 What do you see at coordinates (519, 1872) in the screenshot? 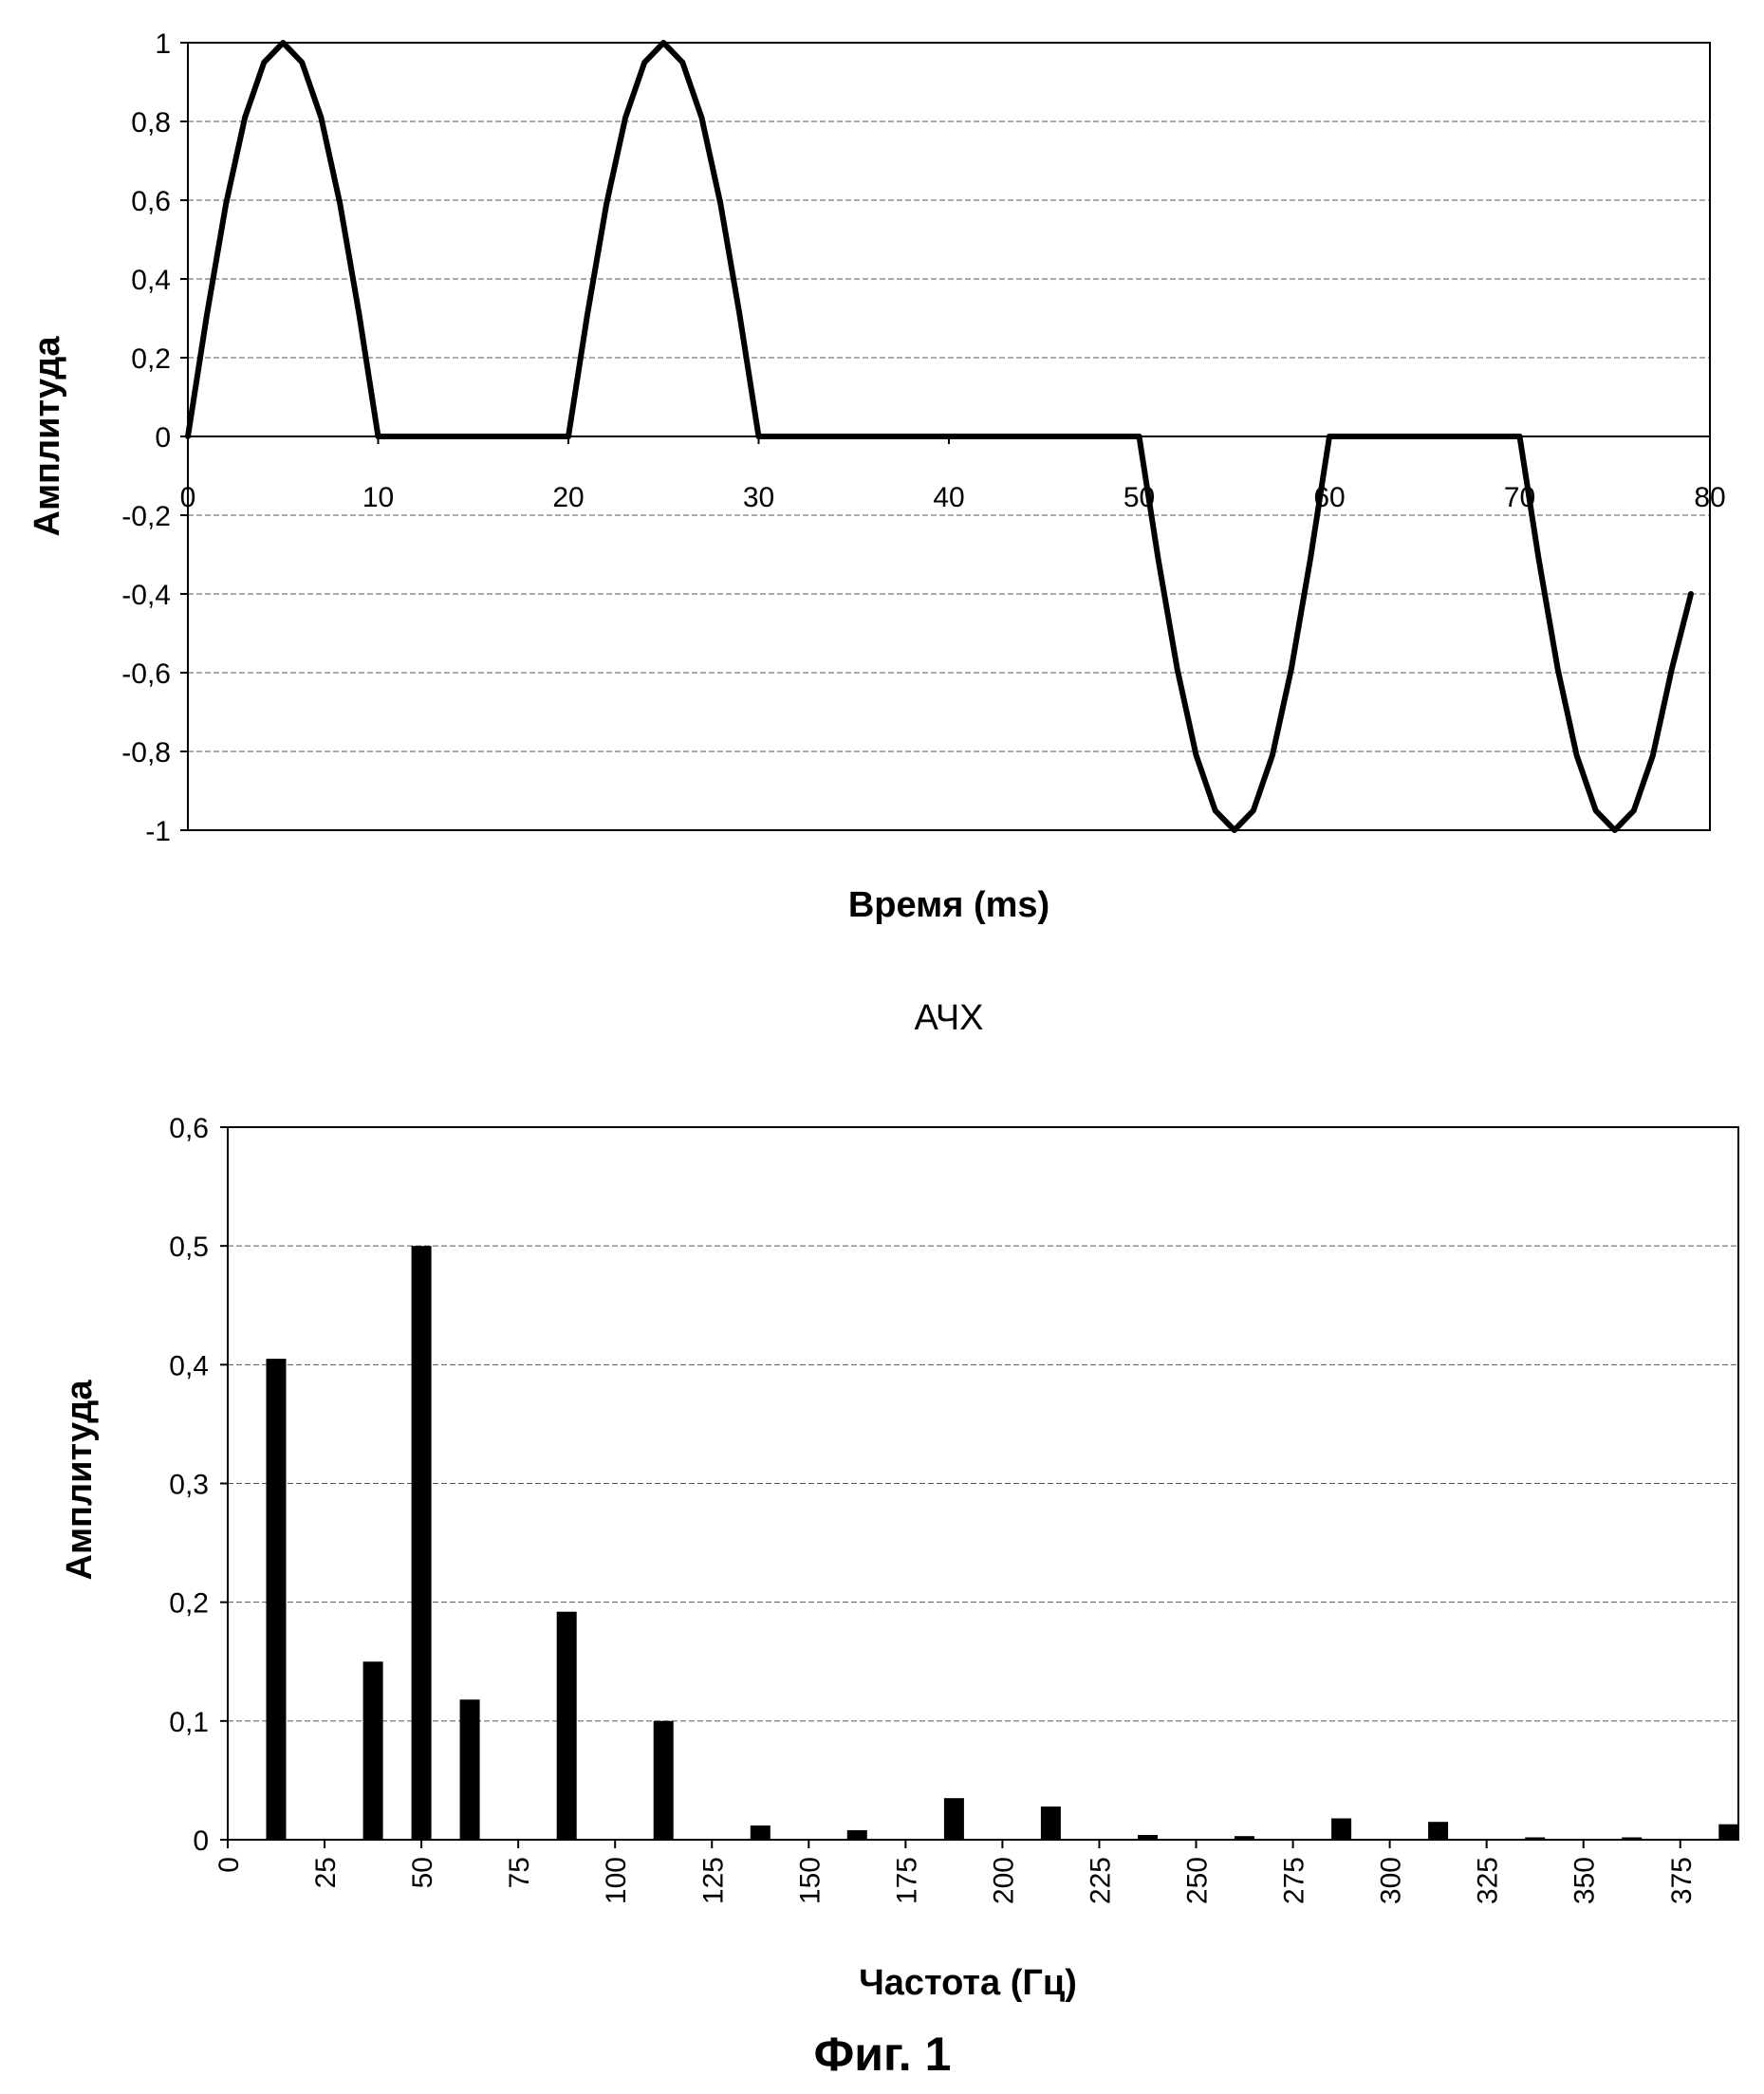
I see `frequency-x-tick-label: 75` at bounding box center [519, 1872].